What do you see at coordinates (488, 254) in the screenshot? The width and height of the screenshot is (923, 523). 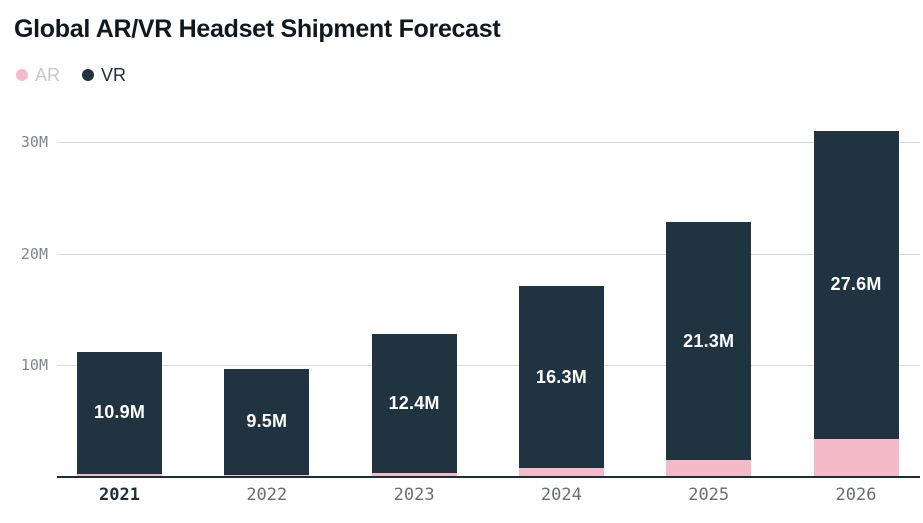 I see `gridline-20M` at bounding box center [488, 254].